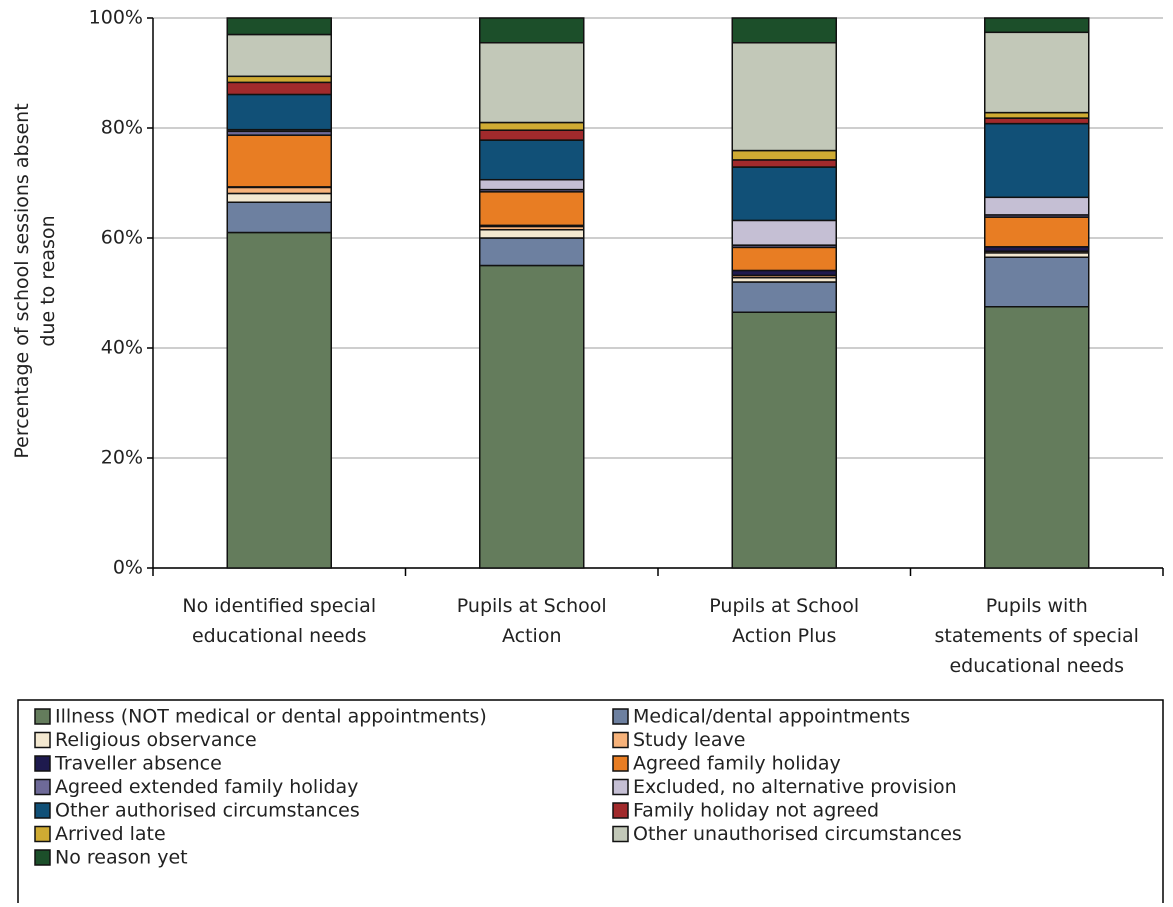  Describe the element at coordinates (784, 621) in the screenshot. I see `x-tick-label: Pupils at School Action Plus` at that location.